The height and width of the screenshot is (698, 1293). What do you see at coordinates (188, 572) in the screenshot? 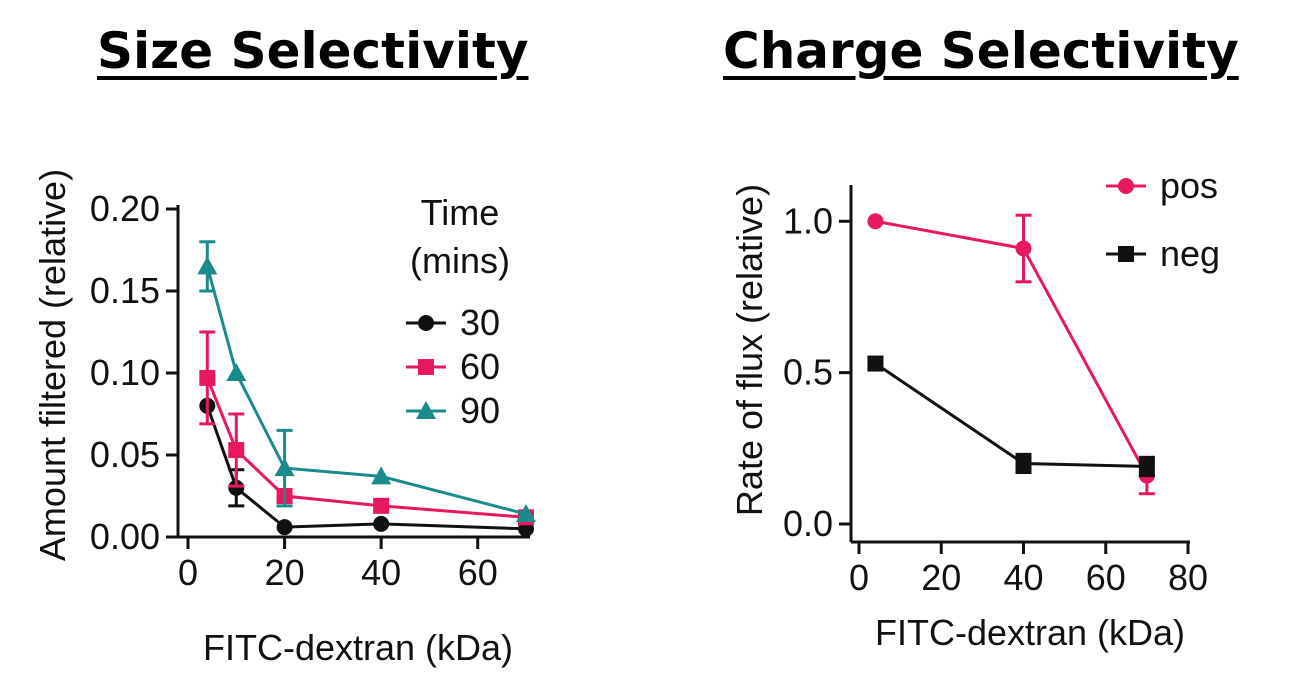
I see `size-x-tick-label: 0` at bounding box center [188, 572].